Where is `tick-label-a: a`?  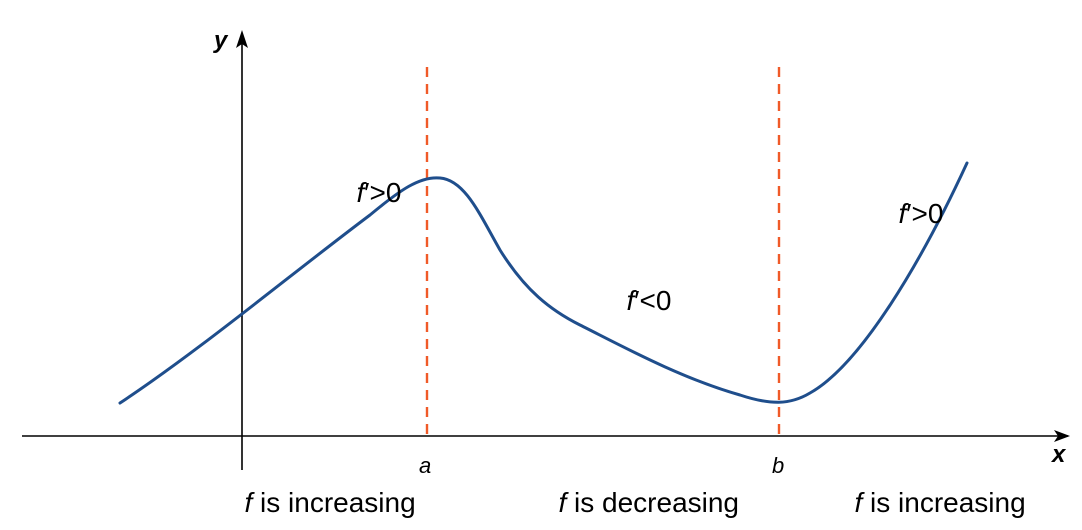
tick-label-a: a is located at coordinates (425, 465).